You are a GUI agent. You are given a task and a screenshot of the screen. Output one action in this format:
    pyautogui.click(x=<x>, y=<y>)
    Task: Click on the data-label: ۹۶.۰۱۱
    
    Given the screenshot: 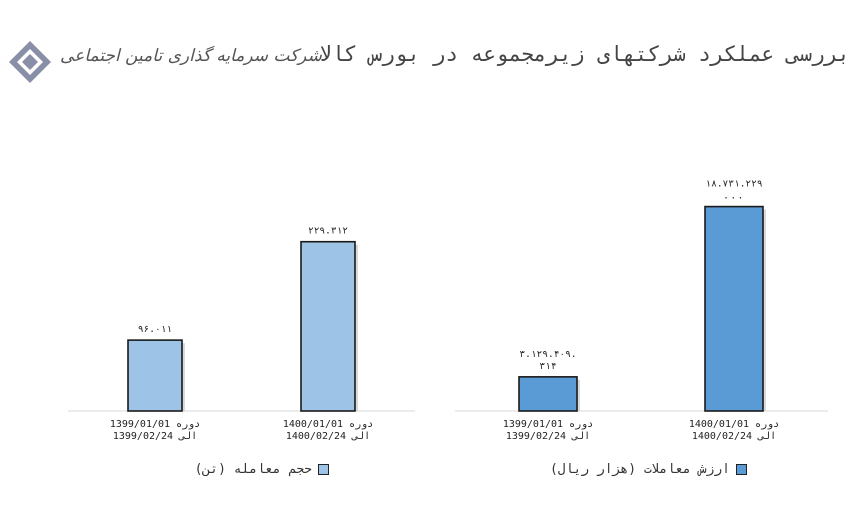 What is the action you would take?
    pyautogui.click(x=155, y=329)
    